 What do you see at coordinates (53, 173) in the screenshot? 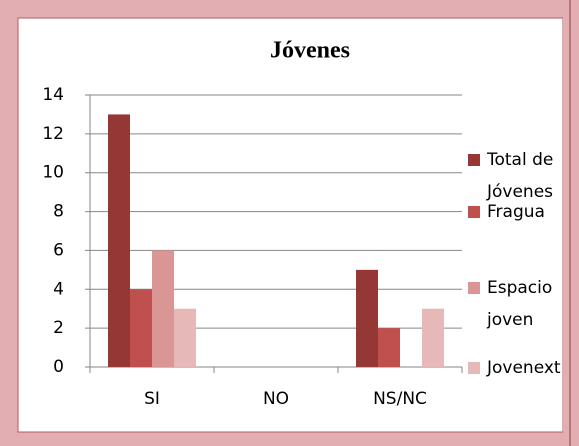
I see `y-tick-label: 10` at bounding box center [53, 173].